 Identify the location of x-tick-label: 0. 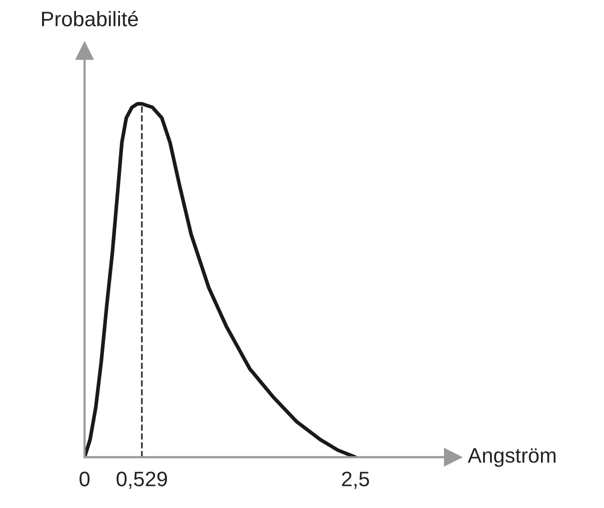
(85, 479).